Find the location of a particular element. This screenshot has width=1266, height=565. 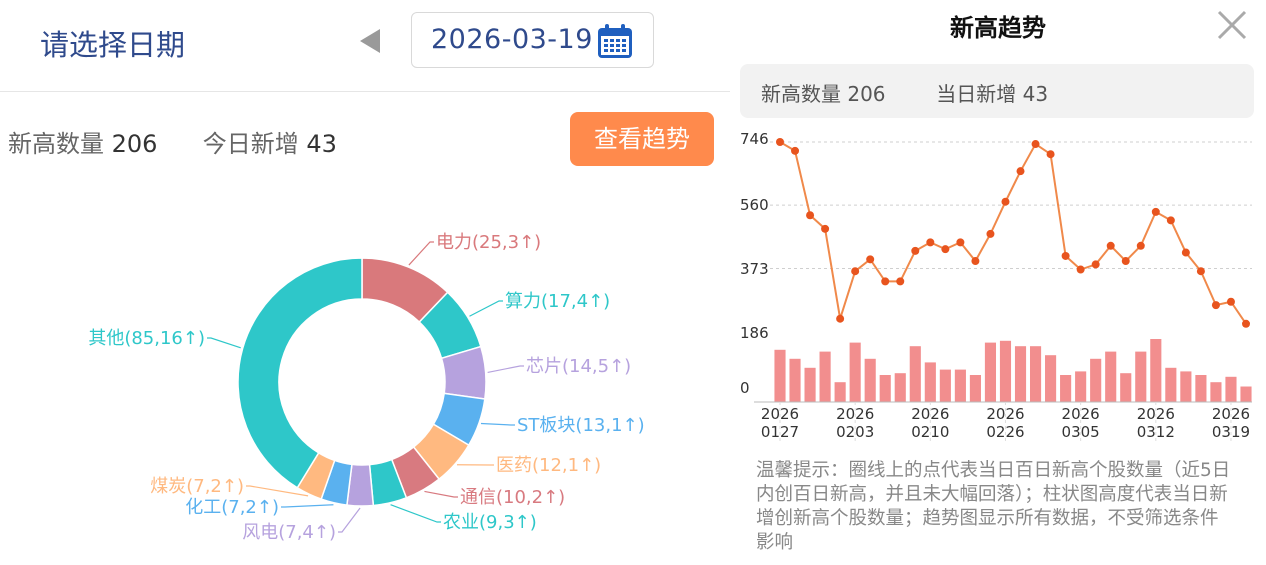

today-new-label: 今日新增 is located at coordinates (250, 144).